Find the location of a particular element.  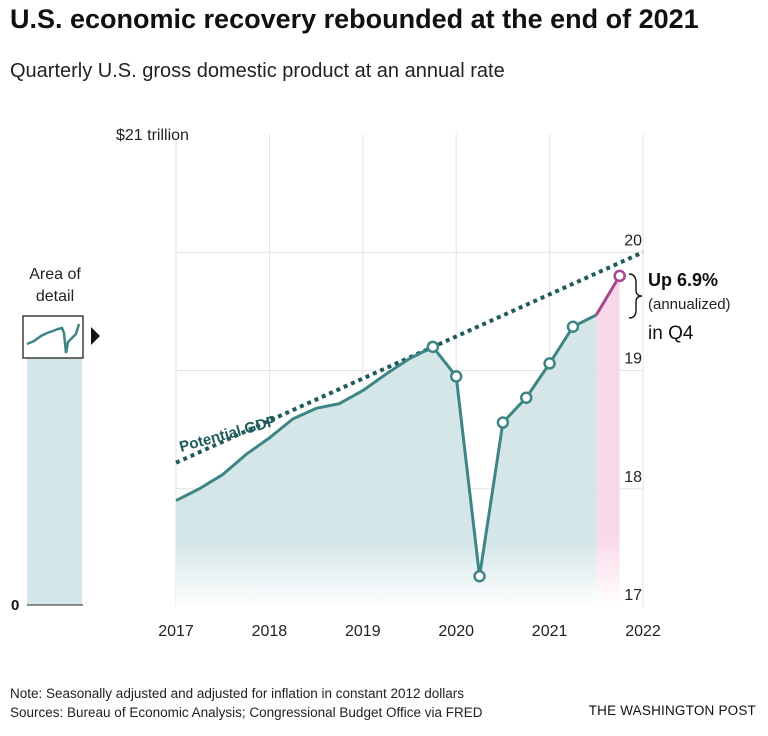

x-tick-label: 2018 is located at coordinates (270, 631).